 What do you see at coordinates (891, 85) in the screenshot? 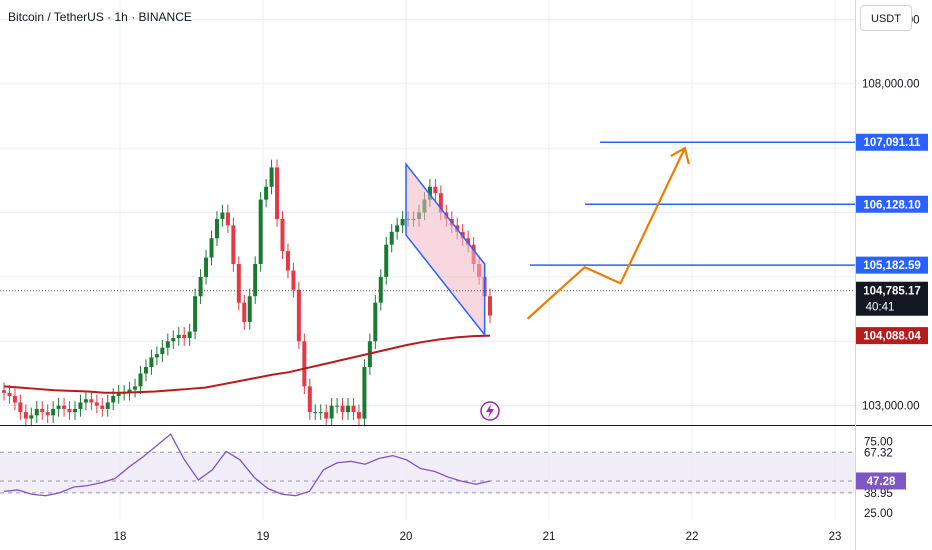
I see `price-tick-label: 108,000.00` at bounding box center [891, 85].